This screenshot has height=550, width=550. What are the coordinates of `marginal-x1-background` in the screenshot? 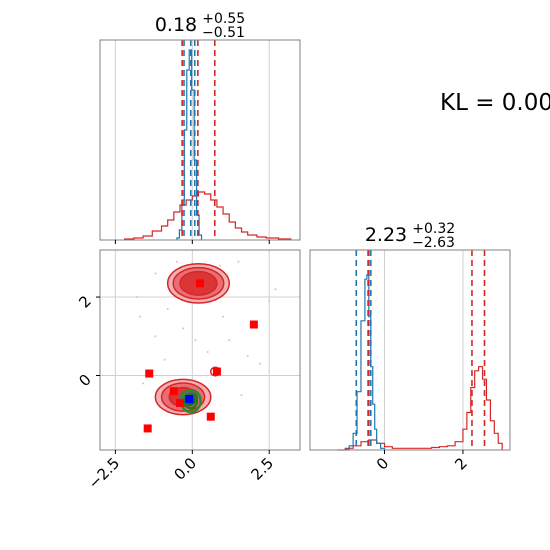 It's located at (200, 140).